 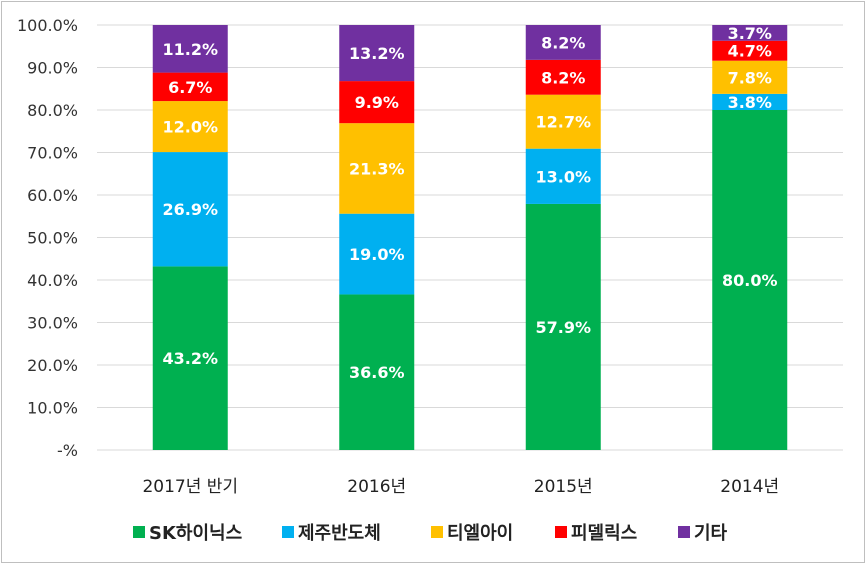 I want to click on data-label: 12.0%, so click(x=190, y=127).